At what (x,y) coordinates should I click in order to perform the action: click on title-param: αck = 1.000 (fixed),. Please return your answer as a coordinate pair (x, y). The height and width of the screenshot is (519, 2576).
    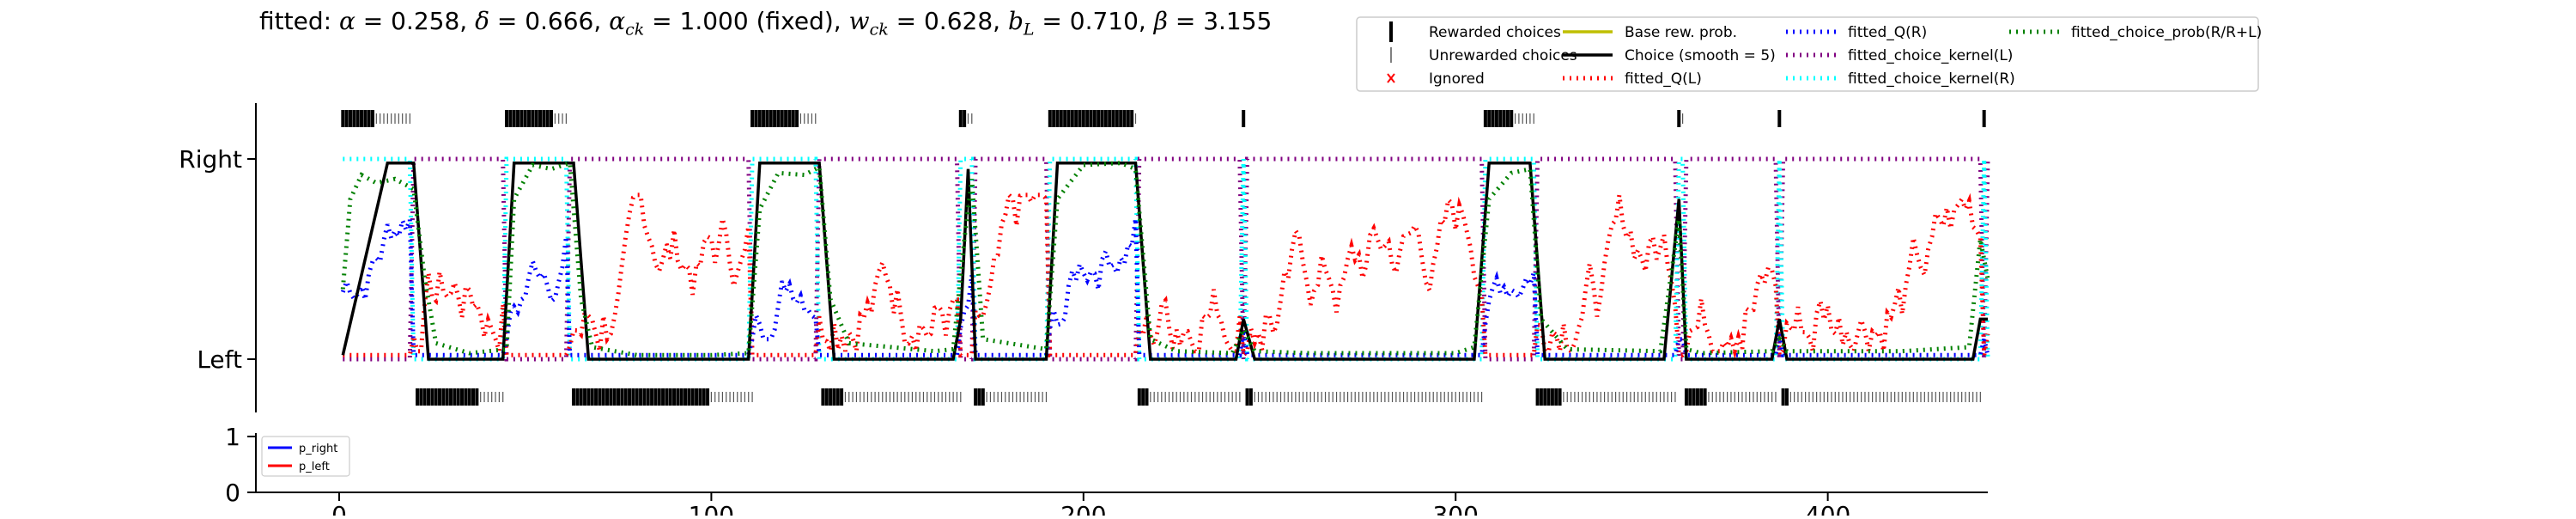
    Looking at the image, I should click on (729, 23).